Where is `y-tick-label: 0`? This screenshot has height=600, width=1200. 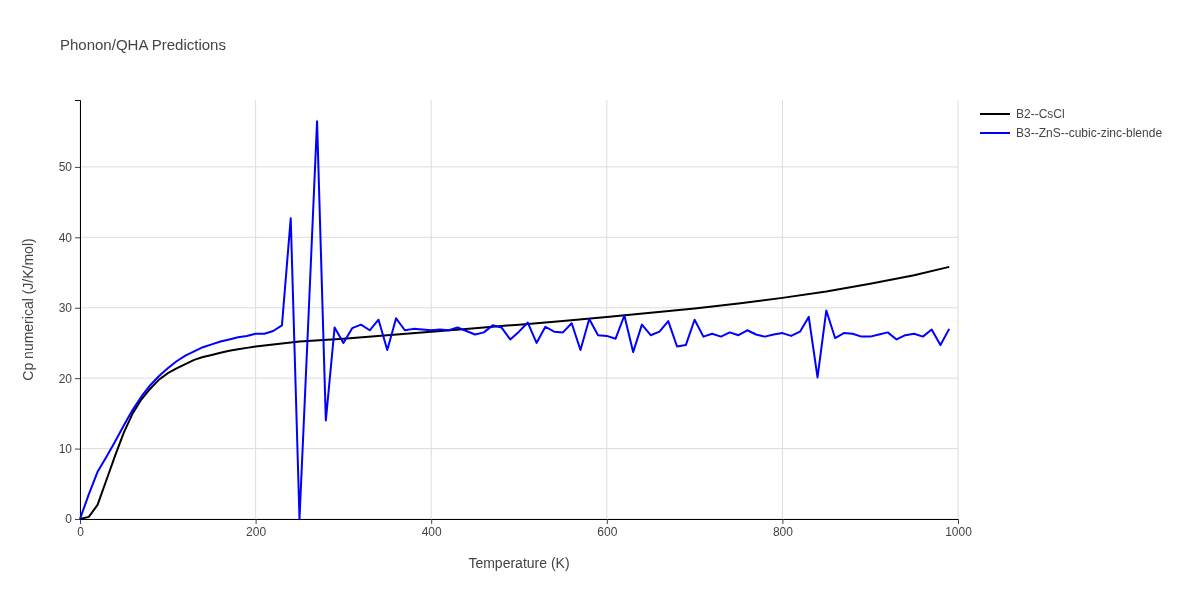 y-tick-label: 0 is located at coordinates (69, 519).